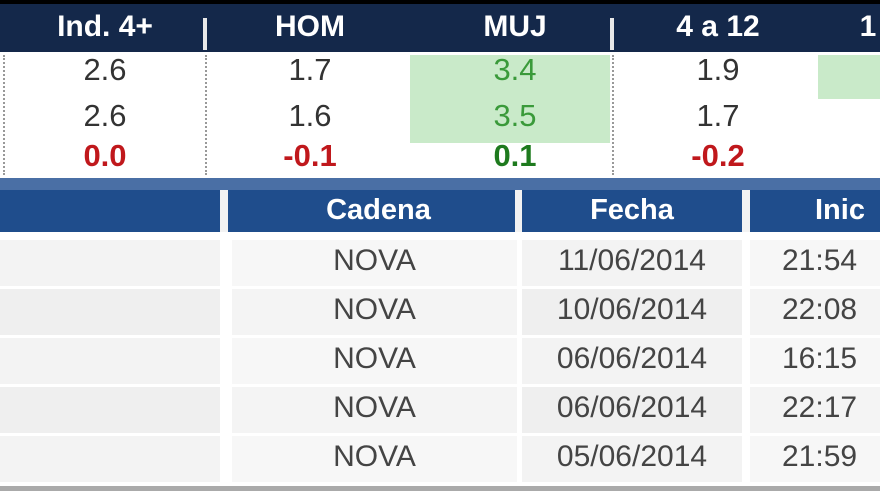 The width and height of the screenshot is (880, 495). What do you see at coordinates (820, 358) in the screenshot?
I see `cell-text: 16:15` at bounding box center [820, 358].